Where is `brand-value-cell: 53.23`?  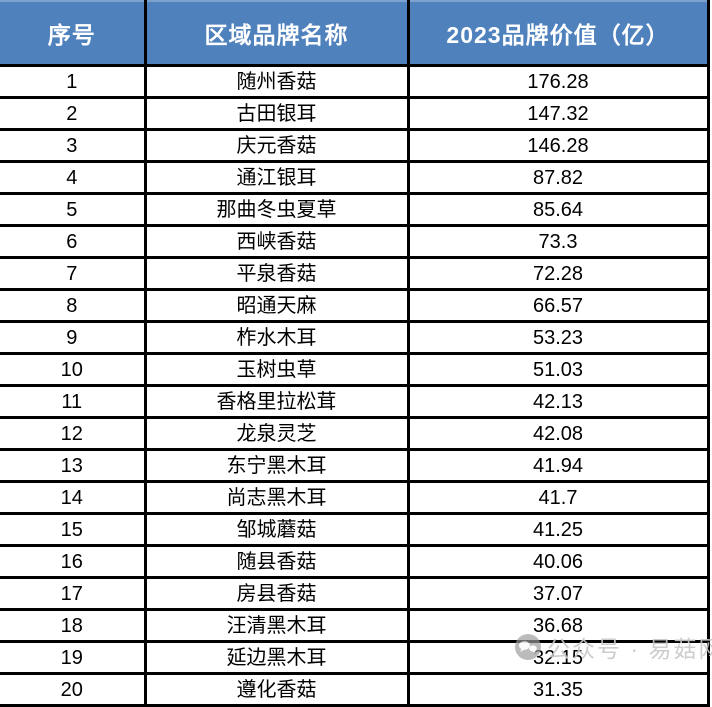
brand-value-cell: 53.23 is located at coordinates (558, 337).